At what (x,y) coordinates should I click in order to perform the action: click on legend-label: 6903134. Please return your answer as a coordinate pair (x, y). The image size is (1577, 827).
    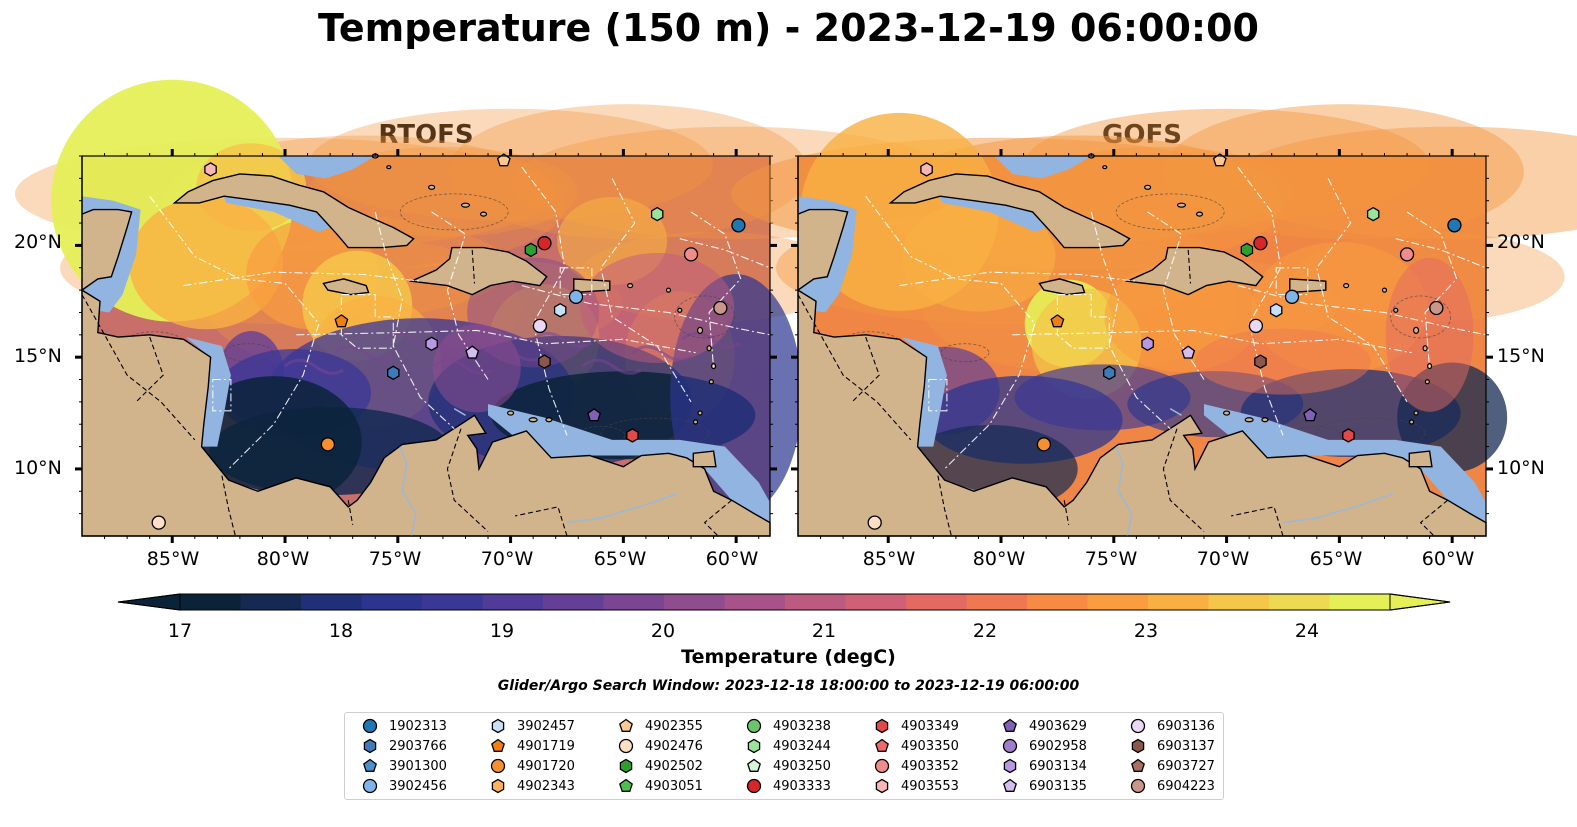
    Looking at the image, I should click on (1058, 766).